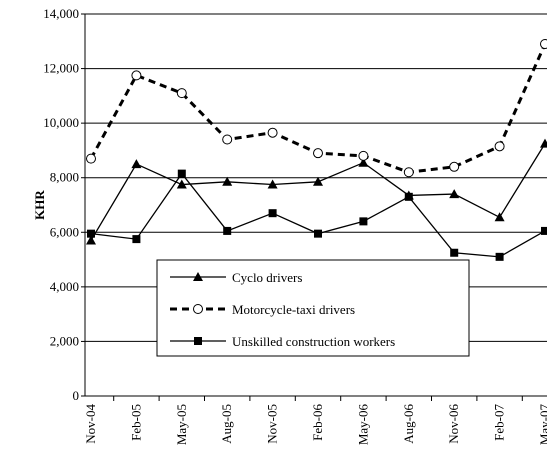 The image size is (547, 456). I want to click on x-tick-label: Feb-05, so click(135, 422).